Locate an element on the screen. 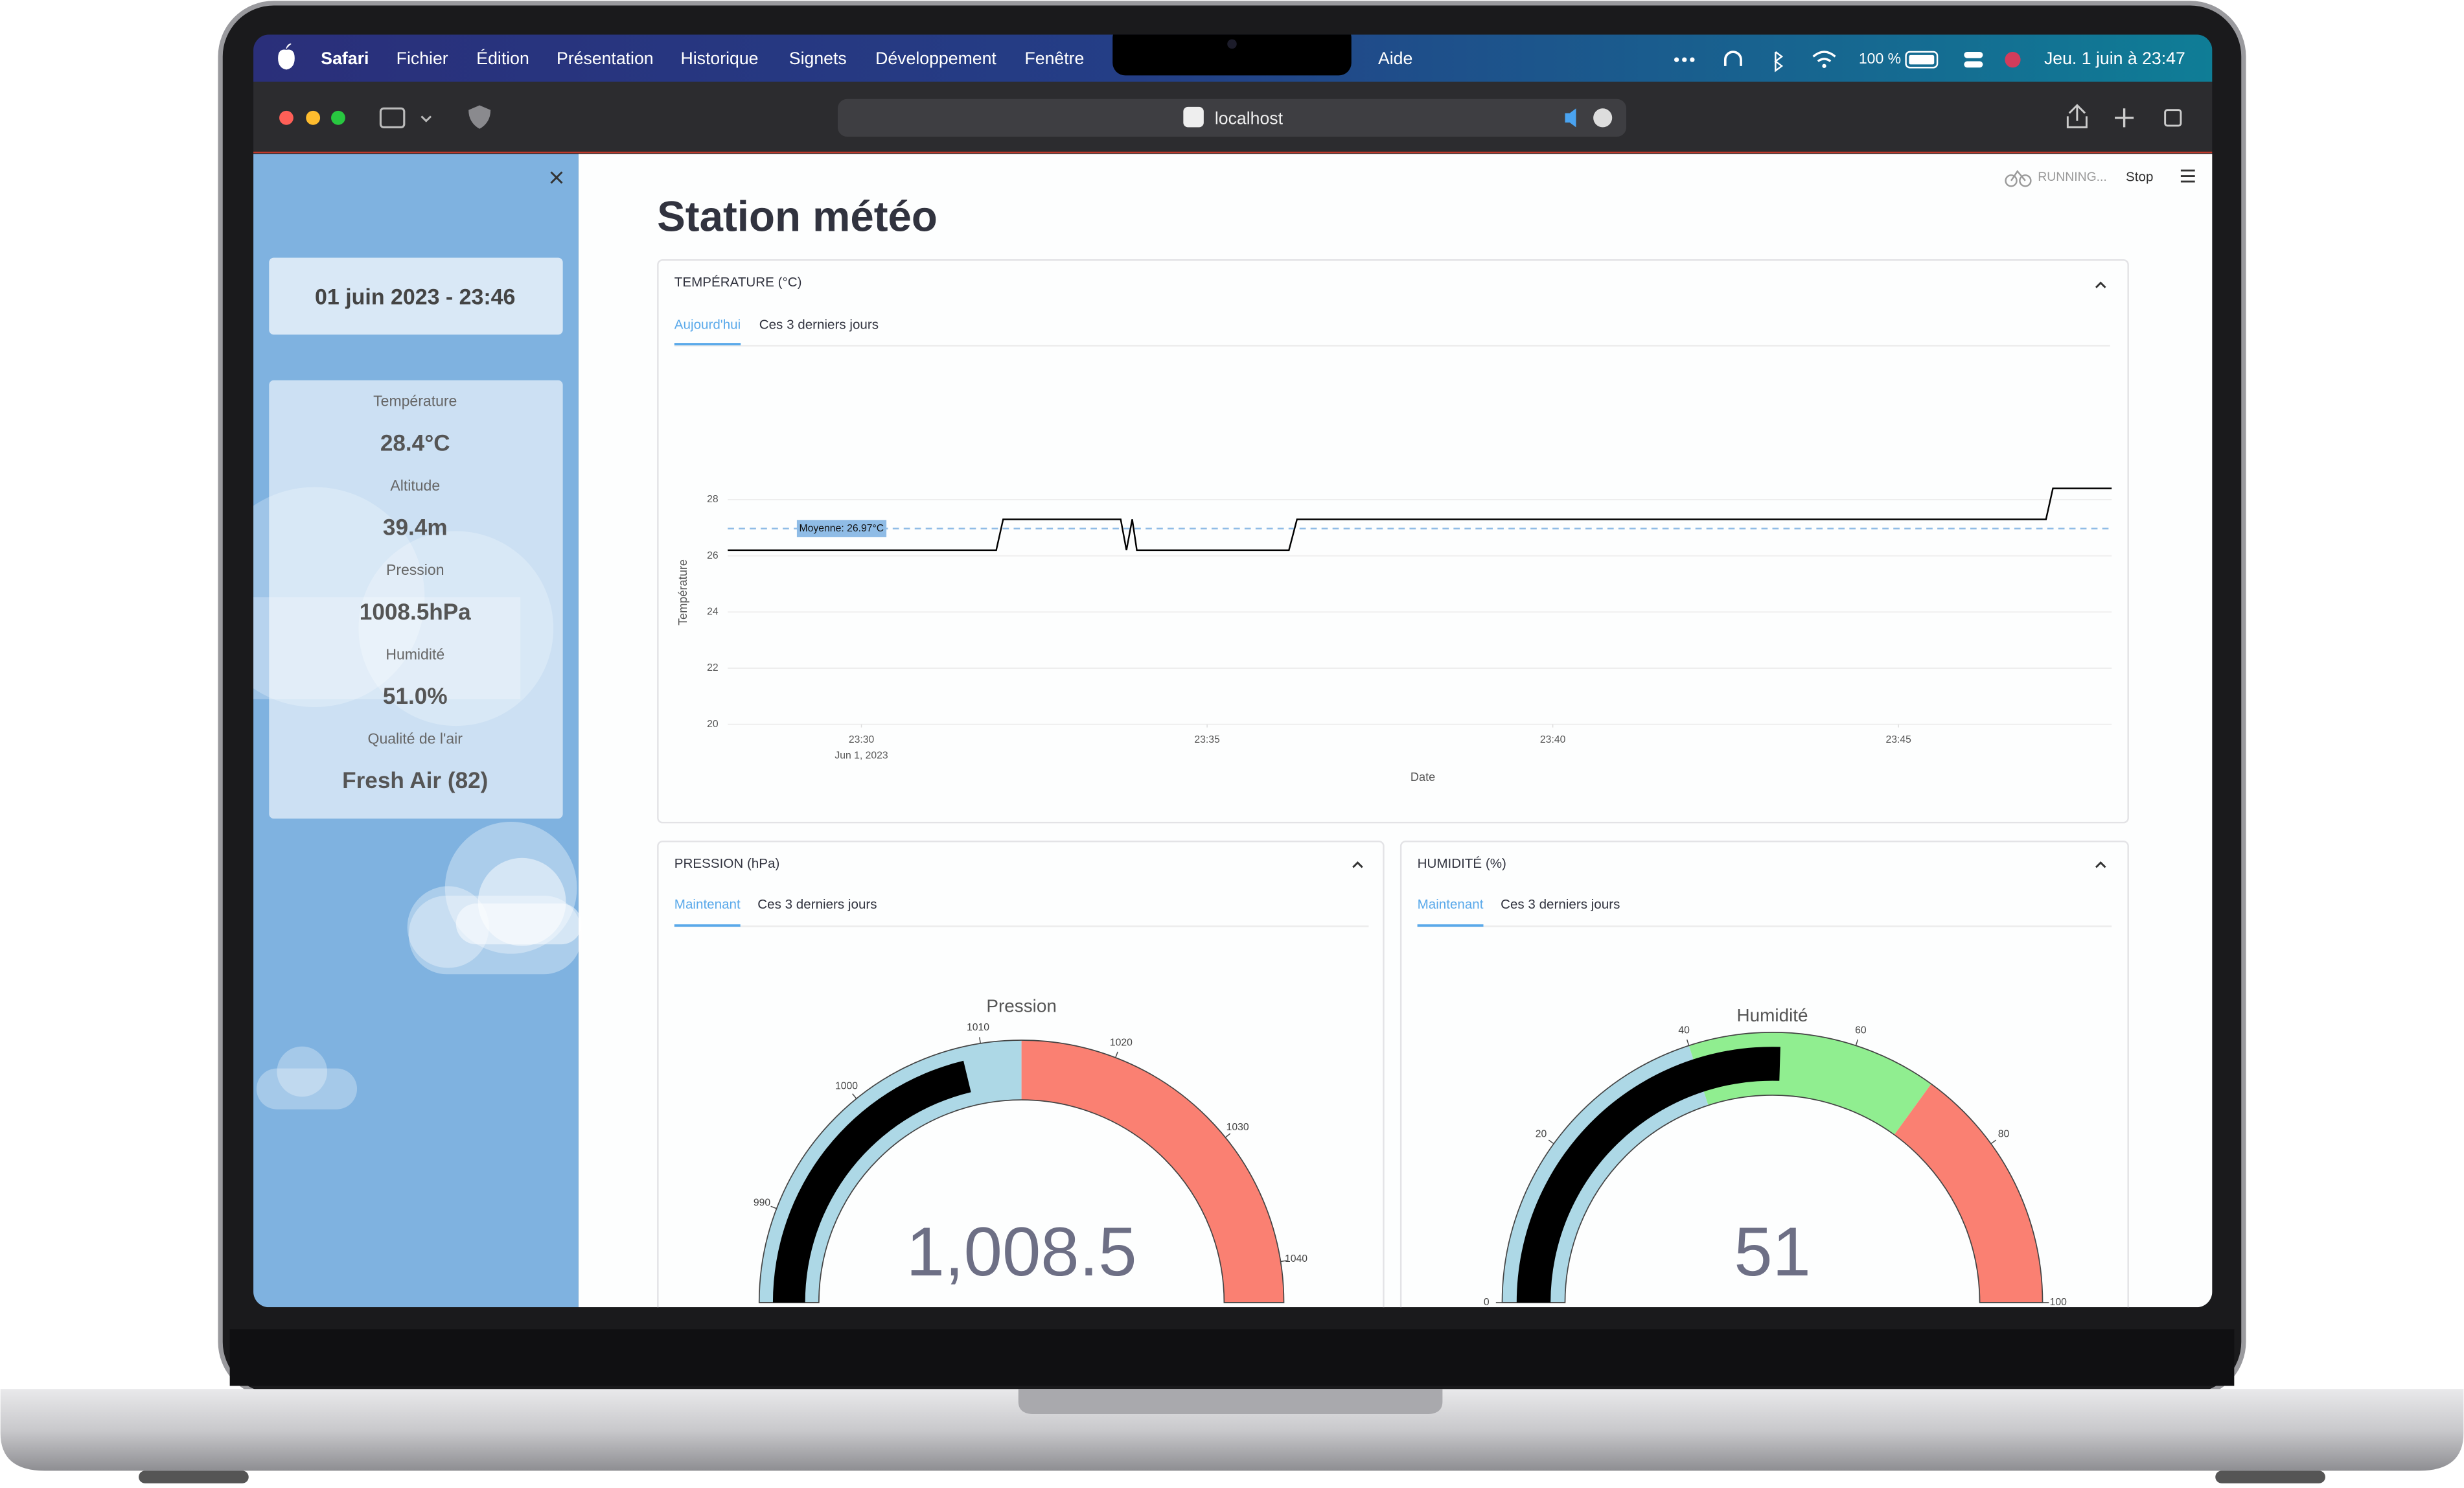 This screenshot has height=1488, width=2464. laptop-base is located at coordinates (1232, 1430).